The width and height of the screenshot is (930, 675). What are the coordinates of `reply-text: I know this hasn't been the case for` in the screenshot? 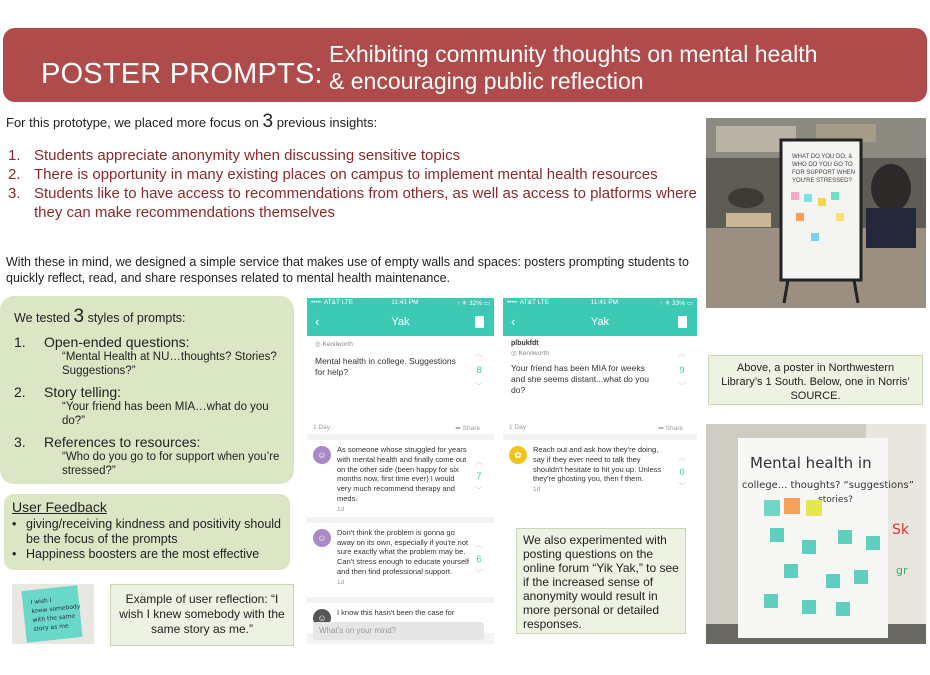 It's located at (396, 612).